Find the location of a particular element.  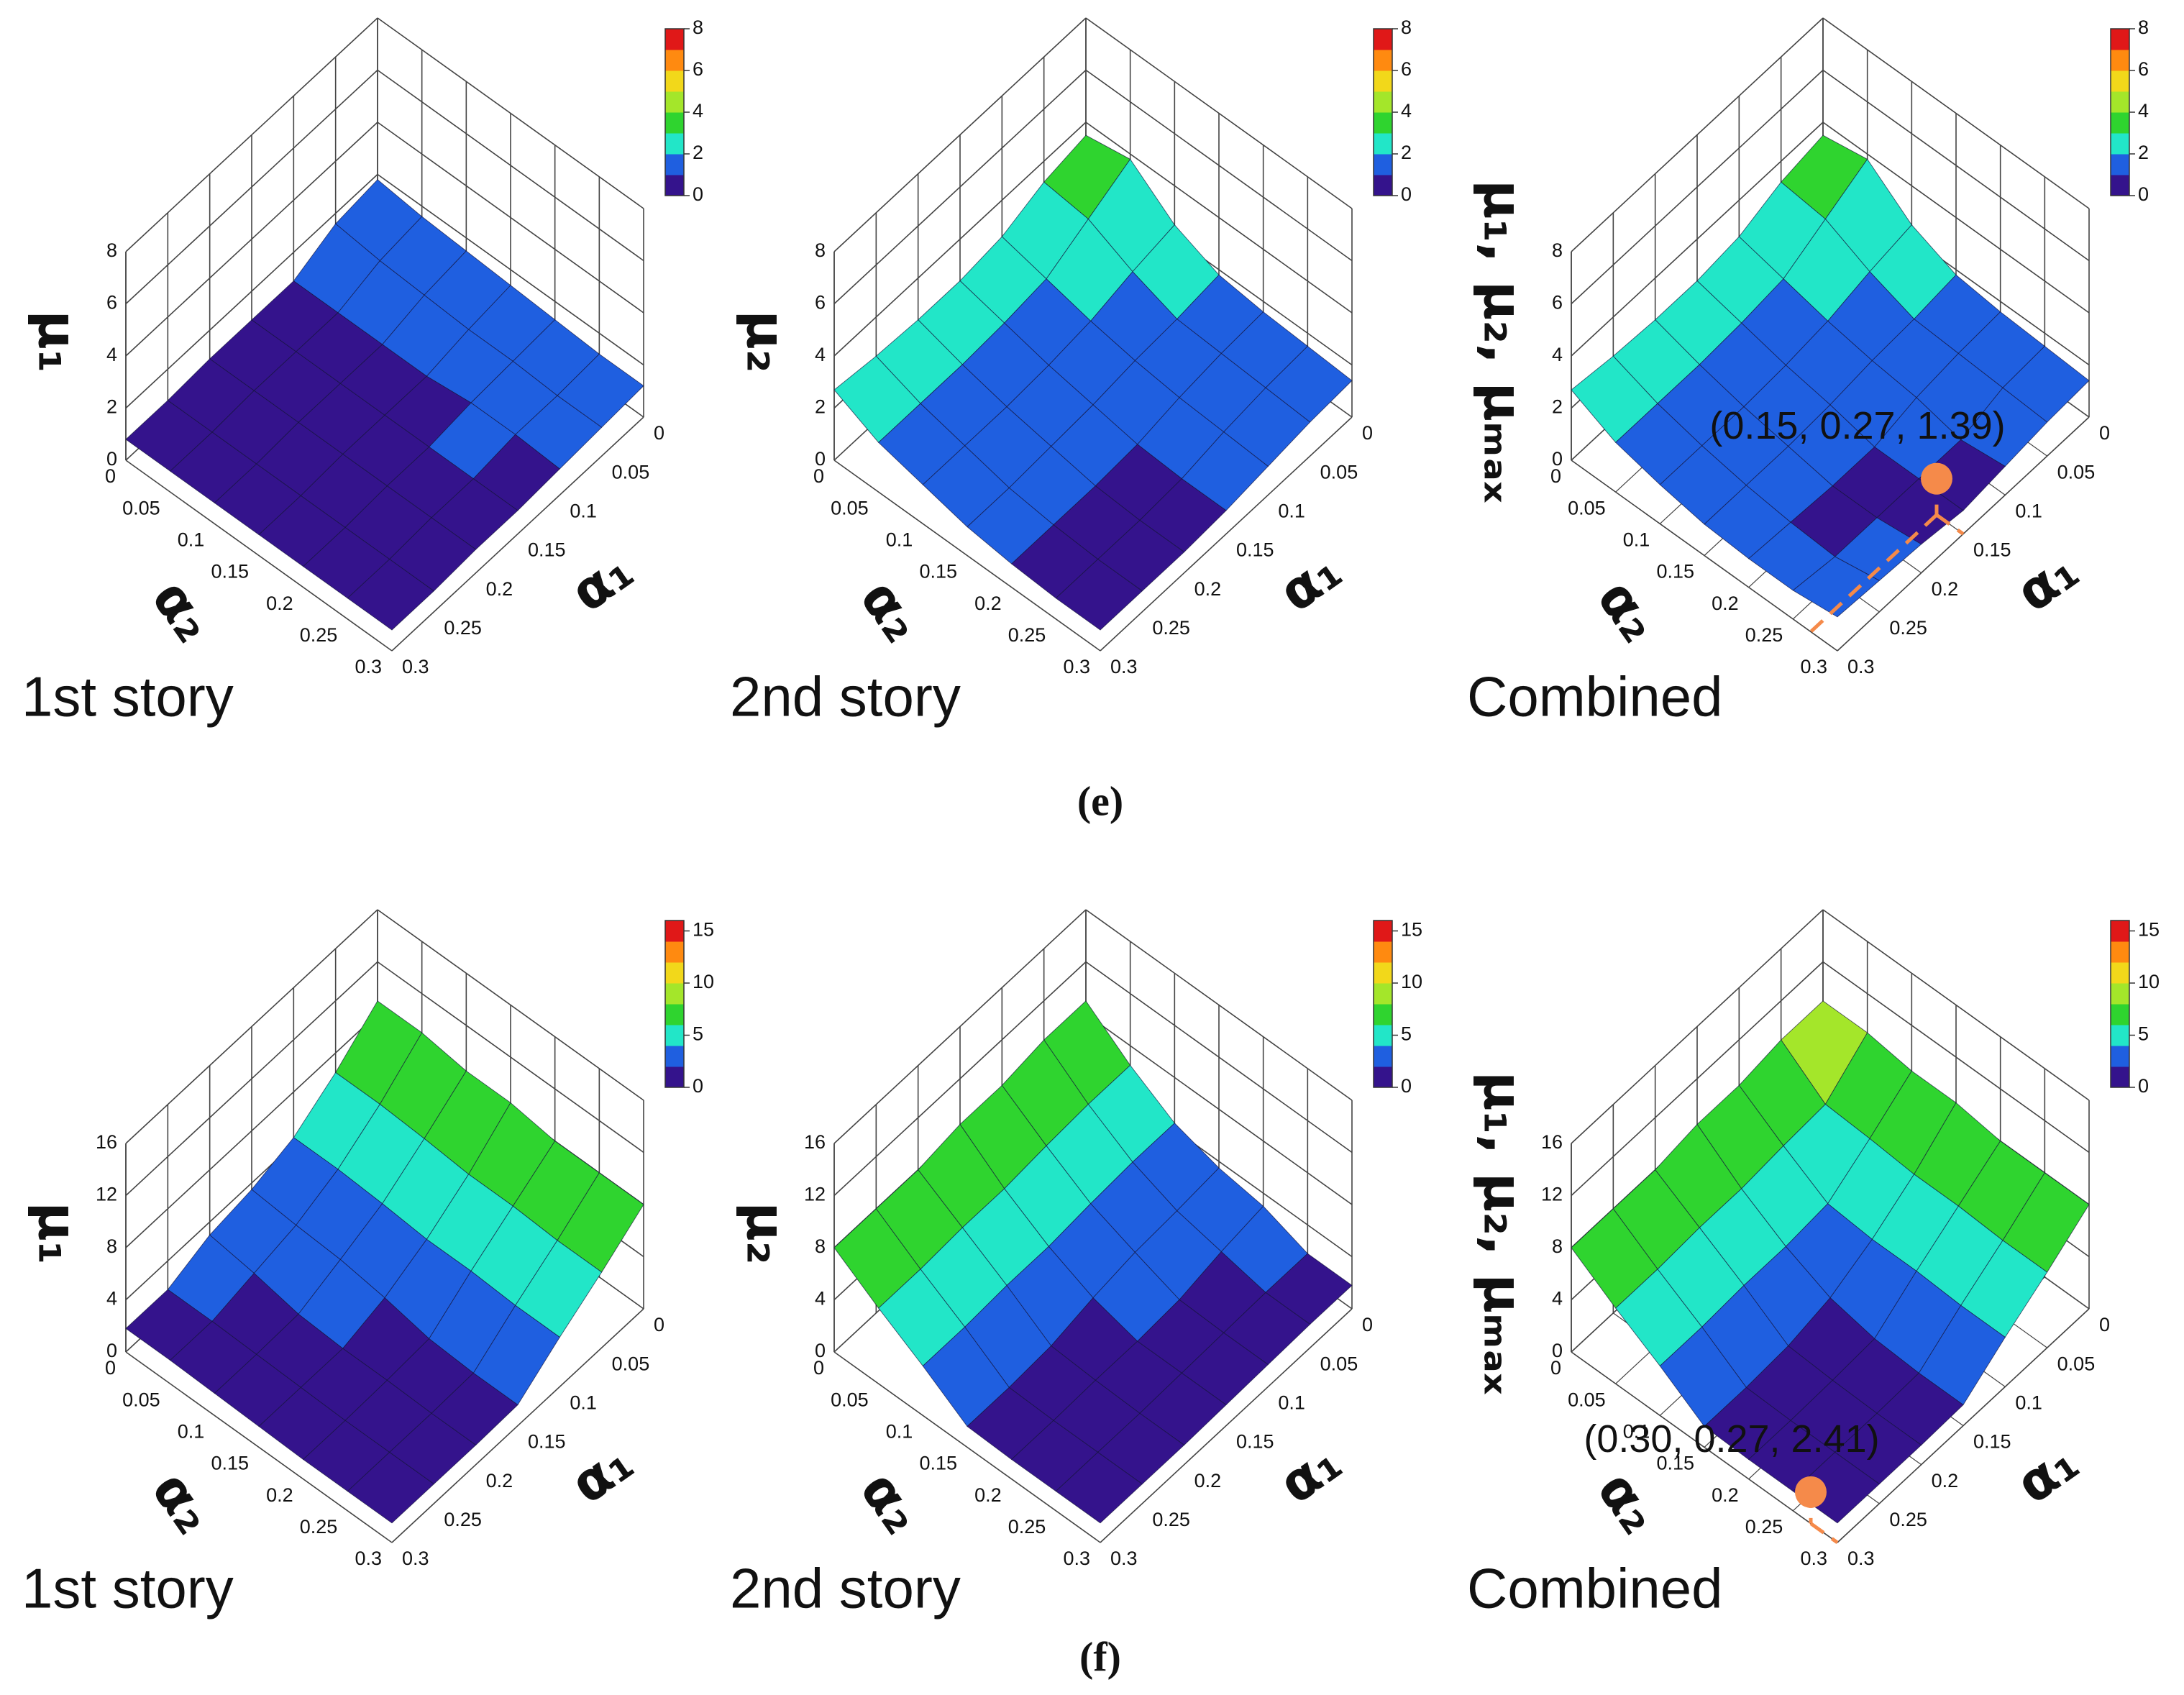

z-tick-label: 16 is located at coordinates (815, 1142).